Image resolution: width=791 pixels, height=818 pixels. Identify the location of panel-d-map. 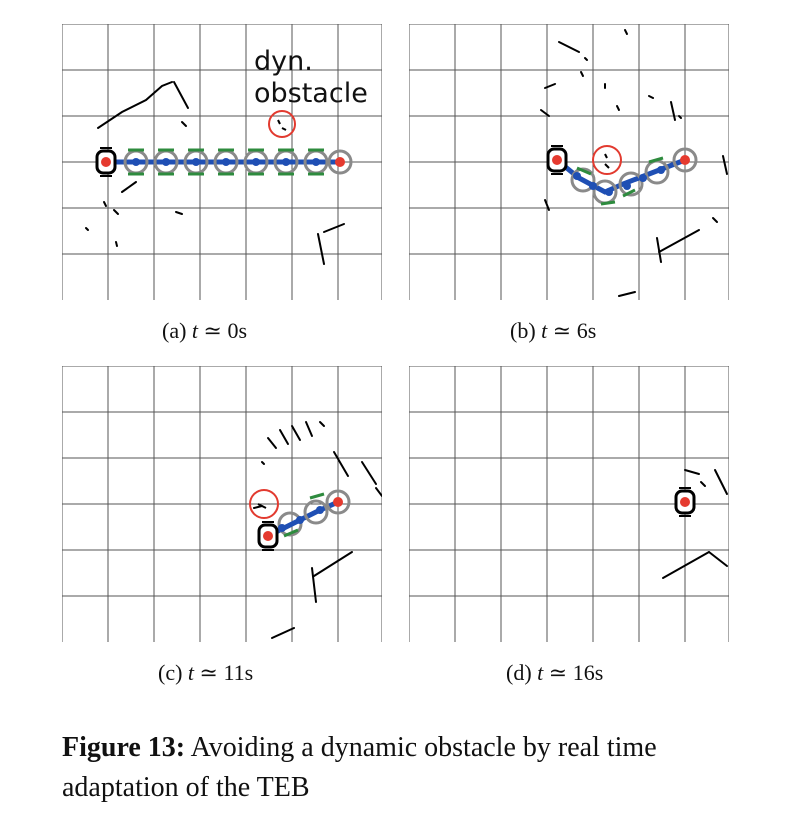
(569, 504).